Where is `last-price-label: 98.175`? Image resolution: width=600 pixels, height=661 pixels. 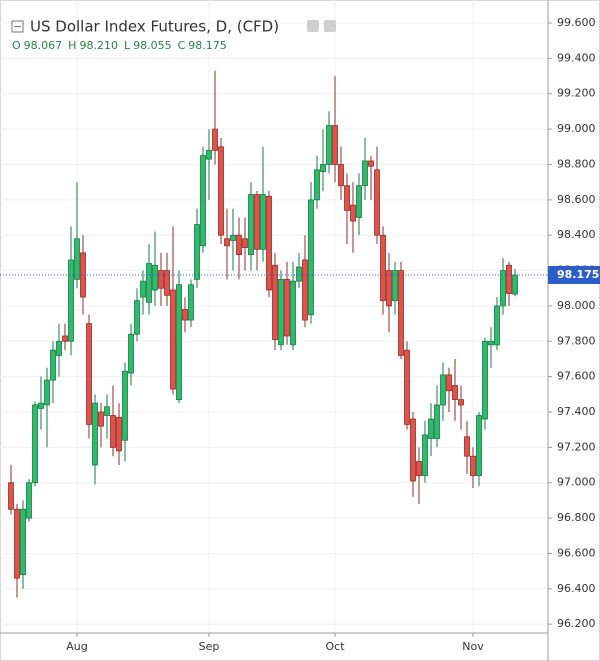
last-price-label: 98.175 is located at coordinates (578, 274).